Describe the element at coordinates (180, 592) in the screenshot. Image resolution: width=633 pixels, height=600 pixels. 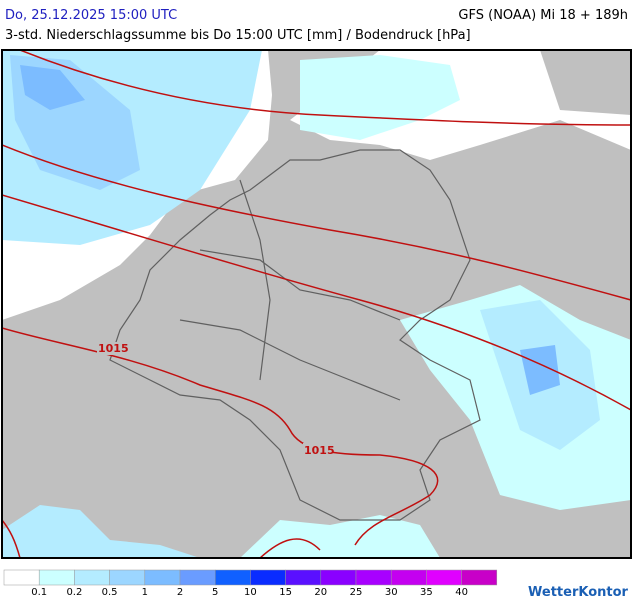
I see `legend-label: 2` at that location.